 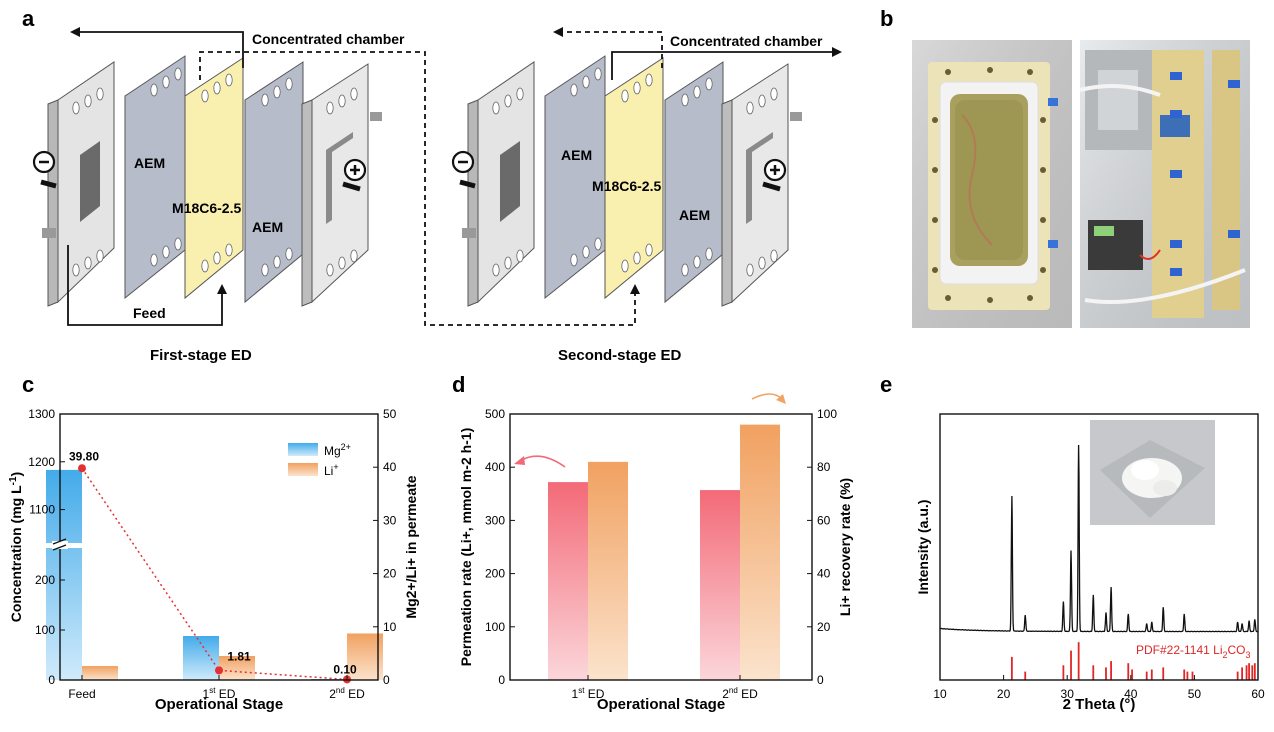 I want to click on tick-label-x: 50, so click(x=1195, y=694).